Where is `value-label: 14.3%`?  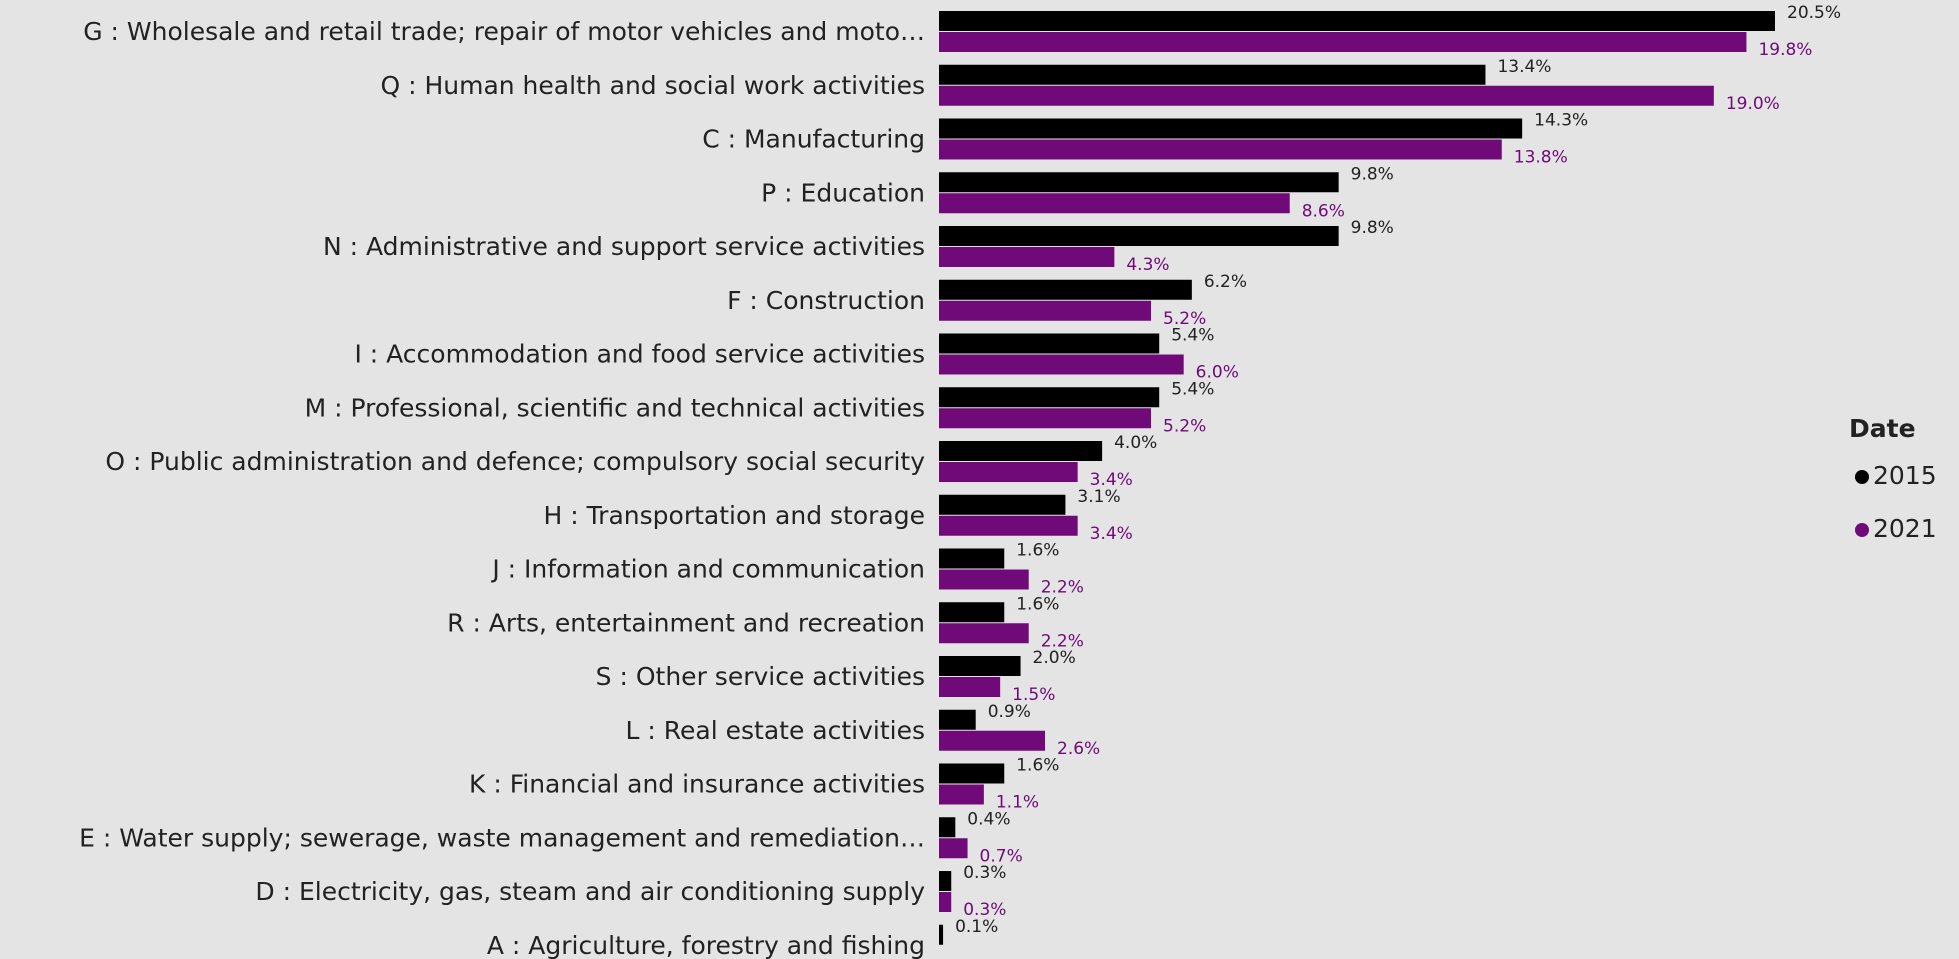 value-label: 14.3% is located at coordinates (1561, 121).